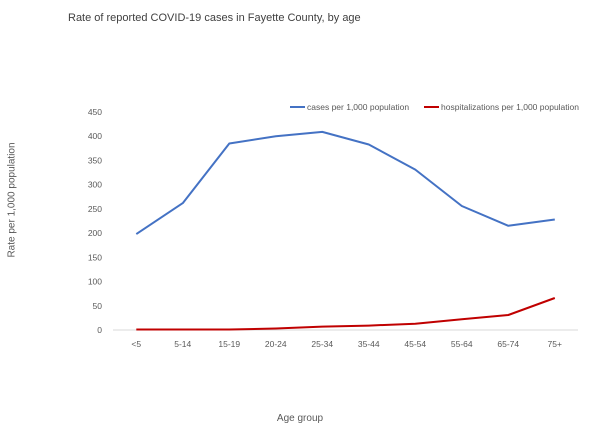  I want to click on y-tick-label: 150, so click(95, 257).